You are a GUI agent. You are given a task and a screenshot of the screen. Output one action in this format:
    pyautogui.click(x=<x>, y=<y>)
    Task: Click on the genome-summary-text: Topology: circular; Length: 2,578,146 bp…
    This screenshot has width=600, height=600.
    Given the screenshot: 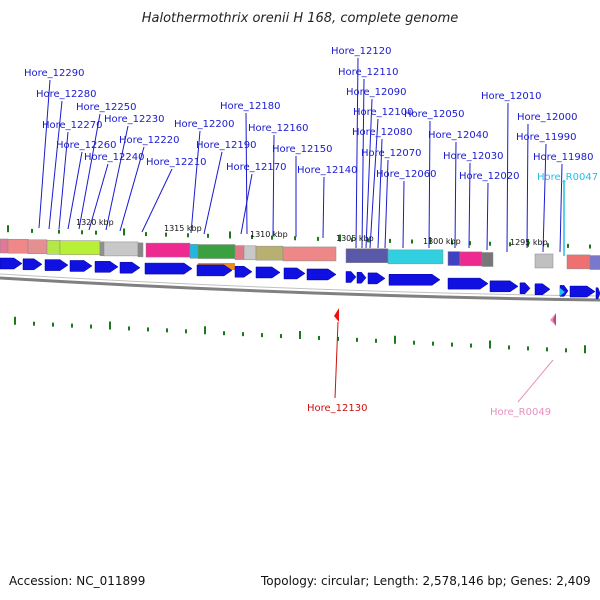 What is the action you would take?
    pyautogui.click(x=426, y=581)
    